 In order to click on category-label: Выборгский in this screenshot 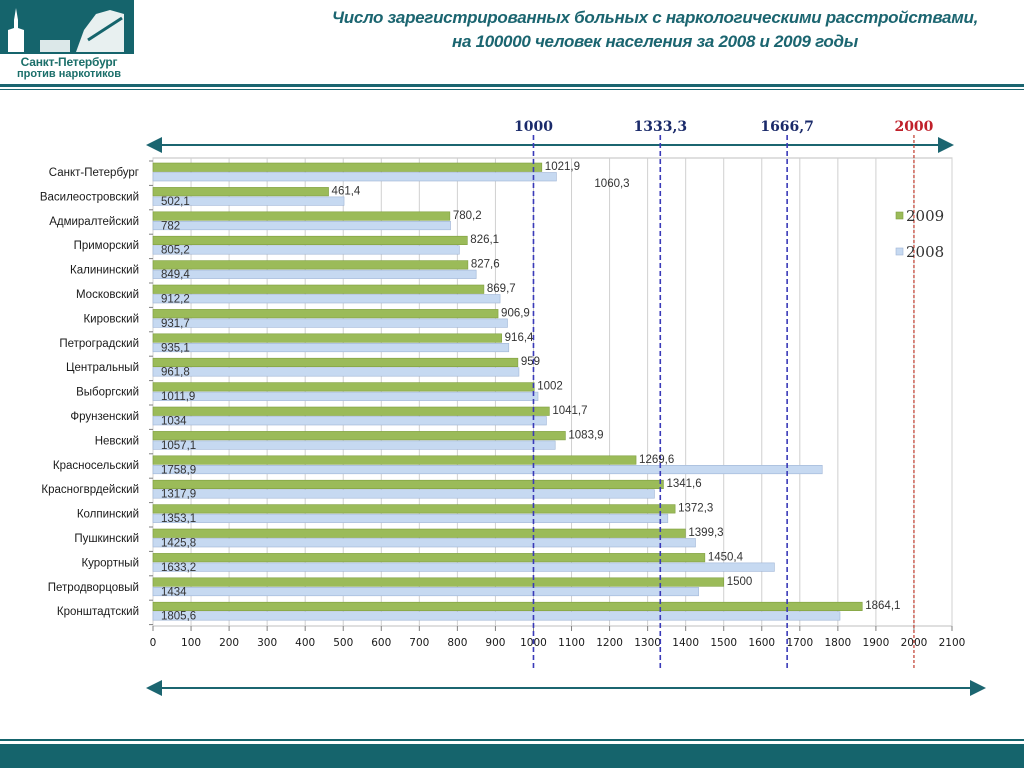, I will do `click(107, 393)`.